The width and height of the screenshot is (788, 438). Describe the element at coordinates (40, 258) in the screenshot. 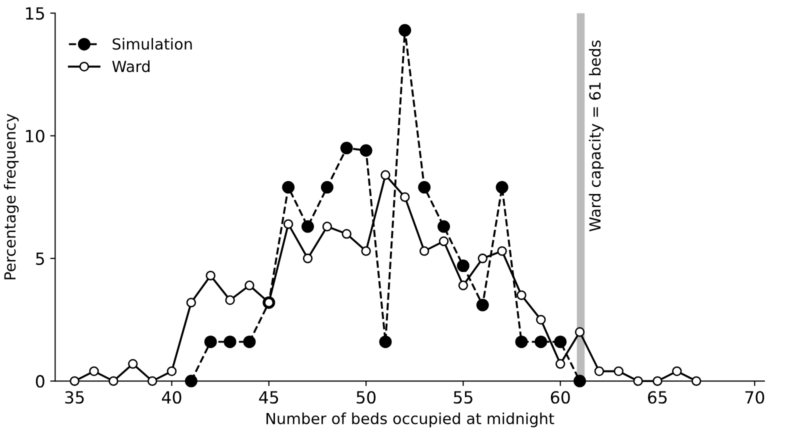

I see `y-tick-label: 5` at that location.